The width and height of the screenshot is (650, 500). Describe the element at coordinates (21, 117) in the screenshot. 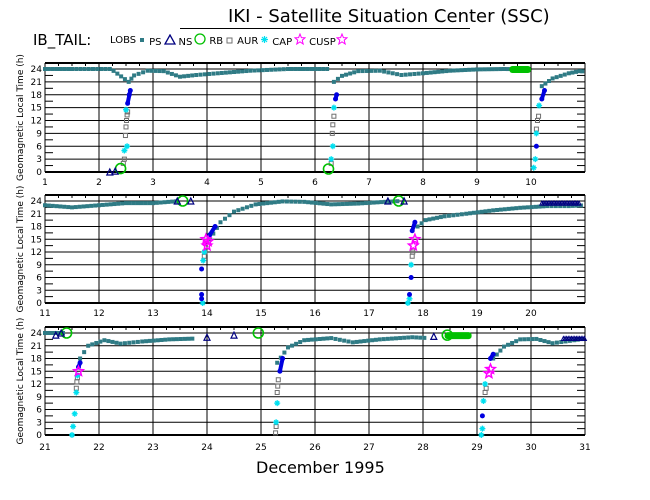

I see `y-axis-title: Geomagnetic Local Time (h)` at that location.